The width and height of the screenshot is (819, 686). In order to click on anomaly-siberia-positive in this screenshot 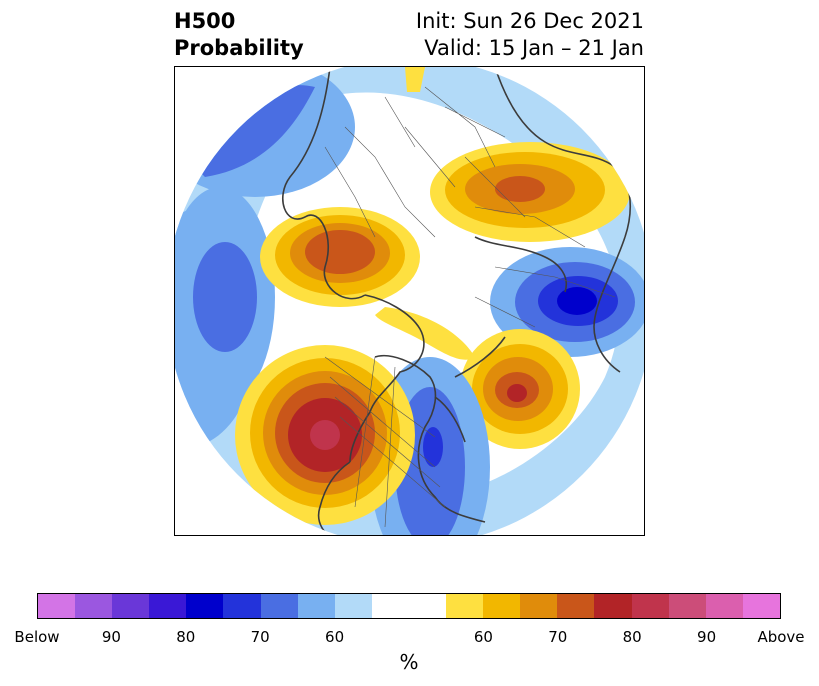, I will do `click(530, 192)`.